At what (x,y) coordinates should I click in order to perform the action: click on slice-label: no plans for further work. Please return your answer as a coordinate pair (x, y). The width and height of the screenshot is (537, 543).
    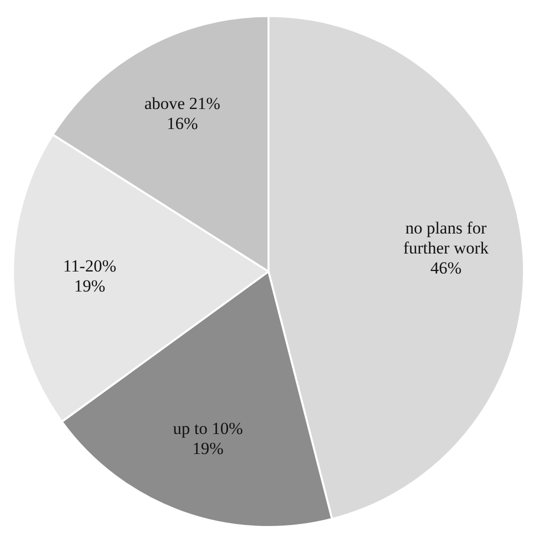
    Looking at the image, I should click on (446, 238).